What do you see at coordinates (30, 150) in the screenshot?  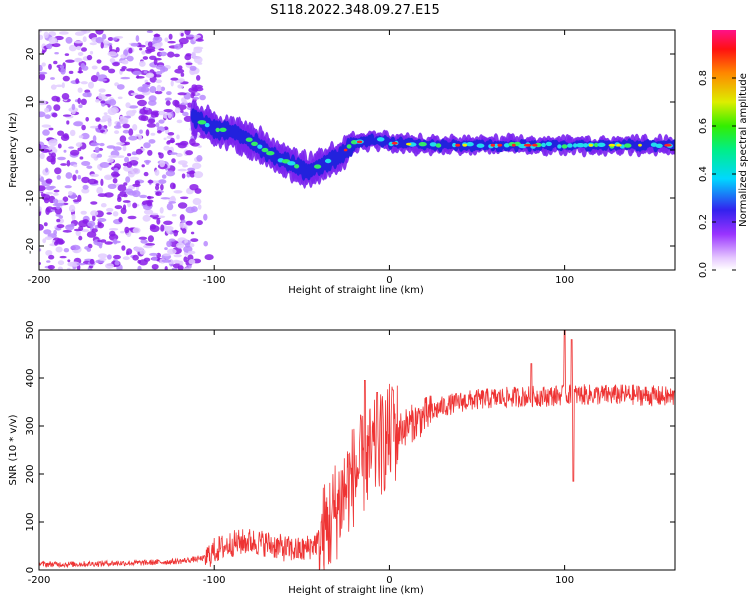 I see `spectrogram-y-tick-label: 0` at bounding box center [30, 150].